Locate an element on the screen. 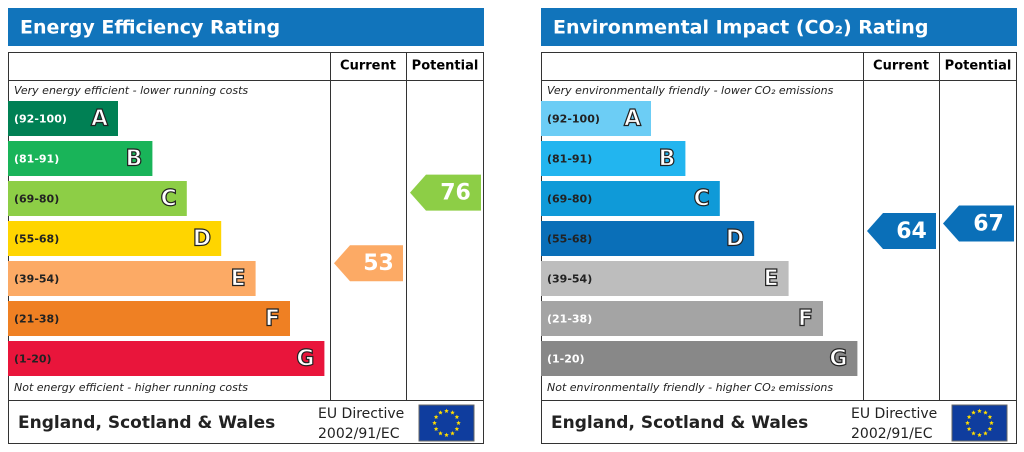 This screenshot has width=1024, height=452. rating-value: 67 is located at coordinates (988, 224).